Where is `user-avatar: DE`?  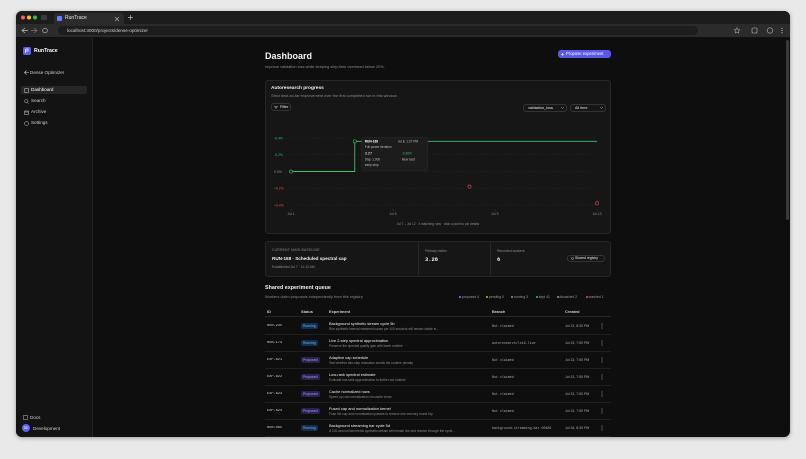
user-avatar: DE is located at coordinates (26, 428).